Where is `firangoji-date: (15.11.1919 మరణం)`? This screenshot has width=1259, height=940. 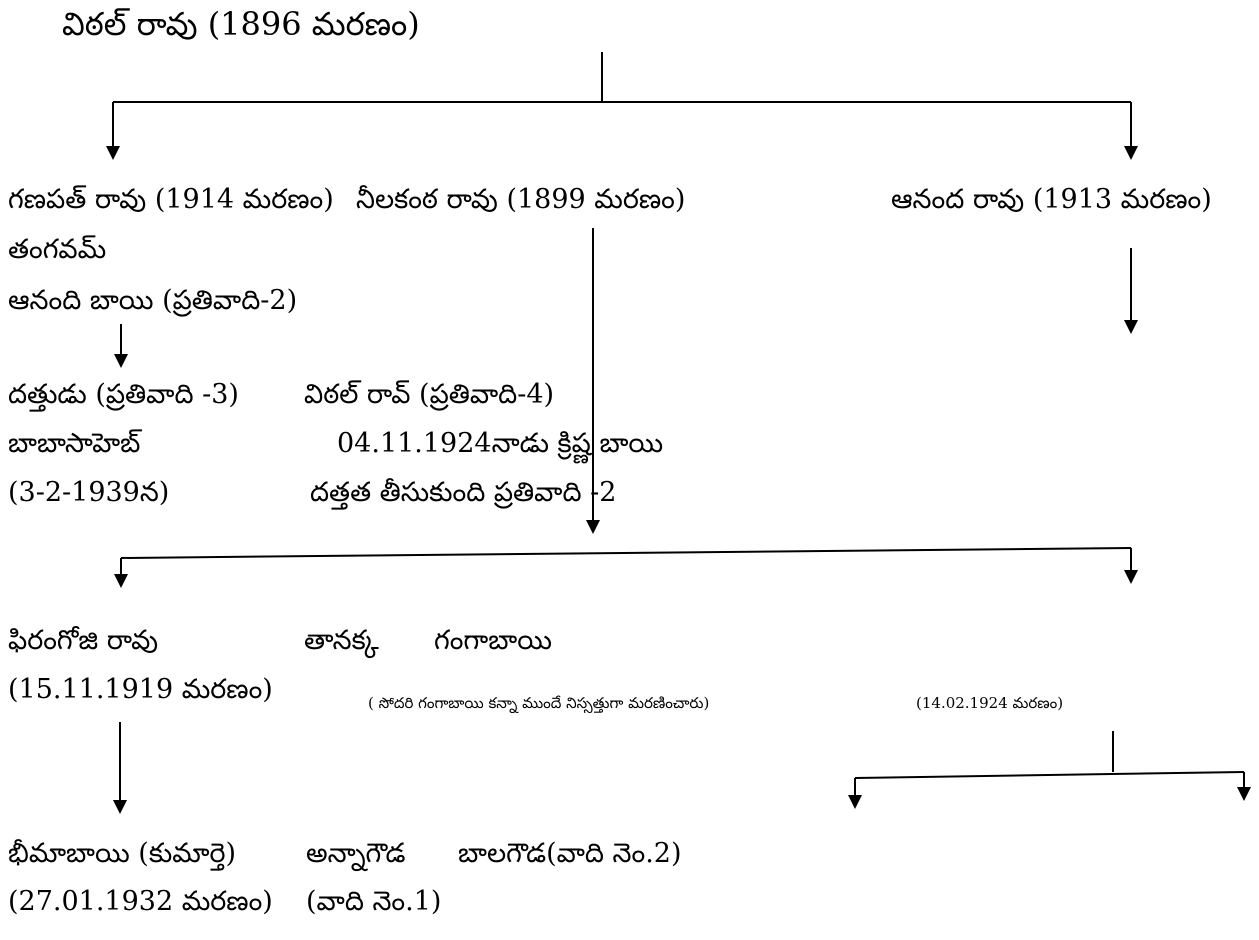 firangoji-date: (15.11.1919 మరణం) is located at coordinates (140, 689).